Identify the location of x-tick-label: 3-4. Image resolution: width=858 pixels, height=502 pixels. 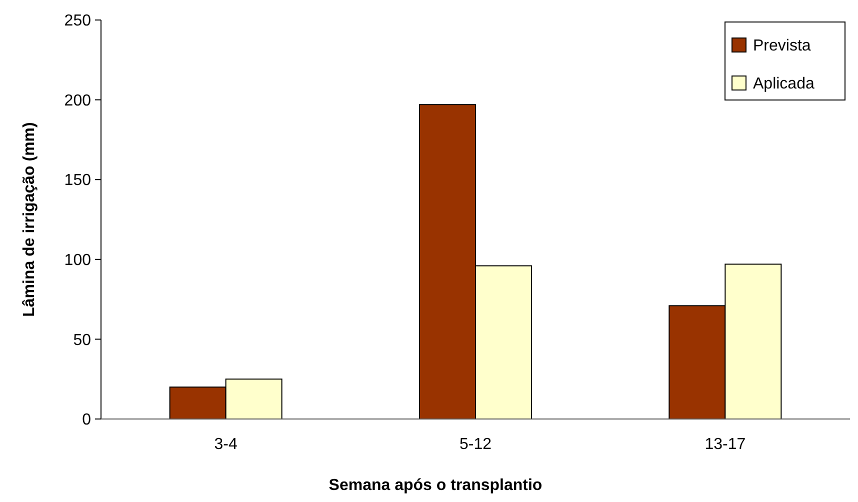
(226, 444).